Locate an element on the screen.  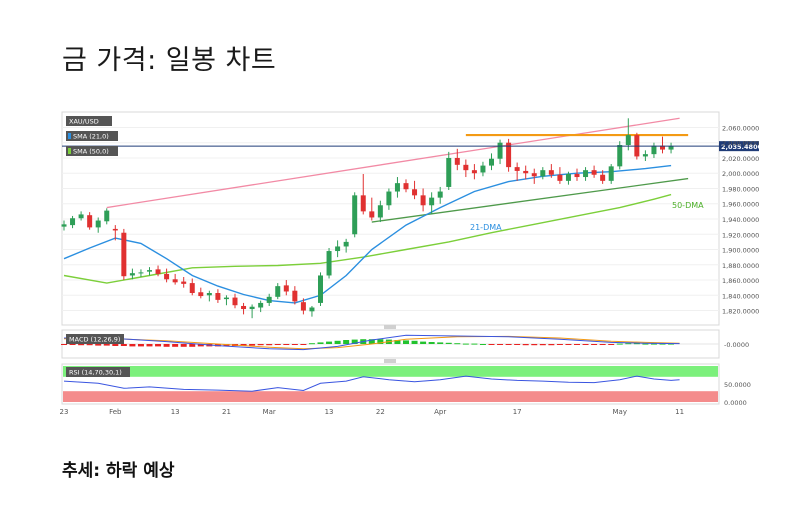
rsi-panel-resize-handle is located at coordinates (390, 361).